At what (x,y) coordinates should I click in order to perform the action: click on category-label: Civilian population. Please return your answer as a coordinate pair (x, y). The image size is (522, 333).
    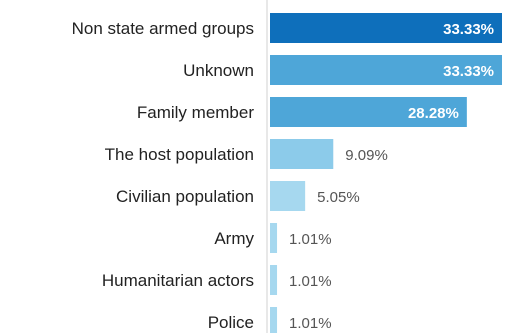
    Looking at the image, I should click on (185, 196).